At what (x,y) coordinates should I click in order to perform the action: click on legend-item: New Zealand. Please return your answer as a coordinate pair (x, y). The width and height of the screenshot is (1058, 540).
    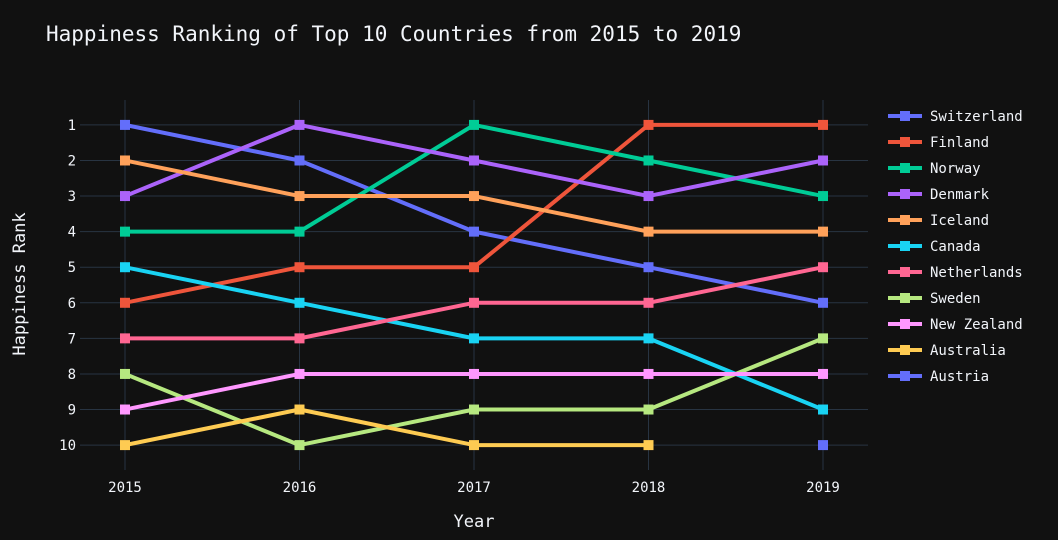
    Looking at the image, I should click on (955, 325).